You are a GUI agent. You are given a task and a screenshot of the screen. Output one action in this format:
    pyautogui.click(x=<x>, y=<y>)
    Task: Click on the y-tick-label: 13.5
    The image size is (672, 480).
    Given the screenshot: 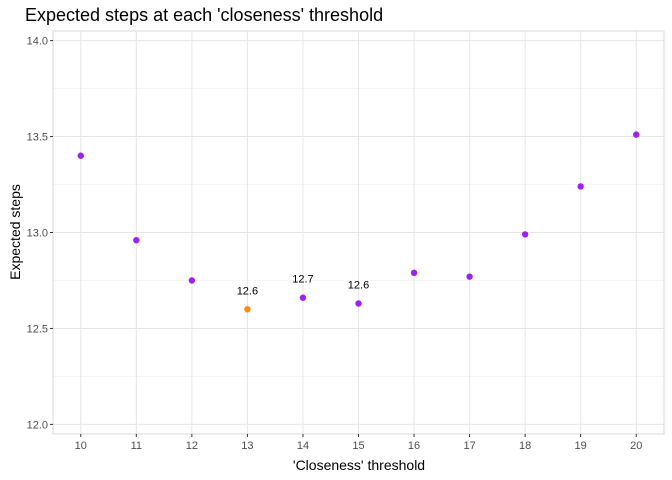 What is the action you would take?
    pyautogui.click(x=37, y=138)
    